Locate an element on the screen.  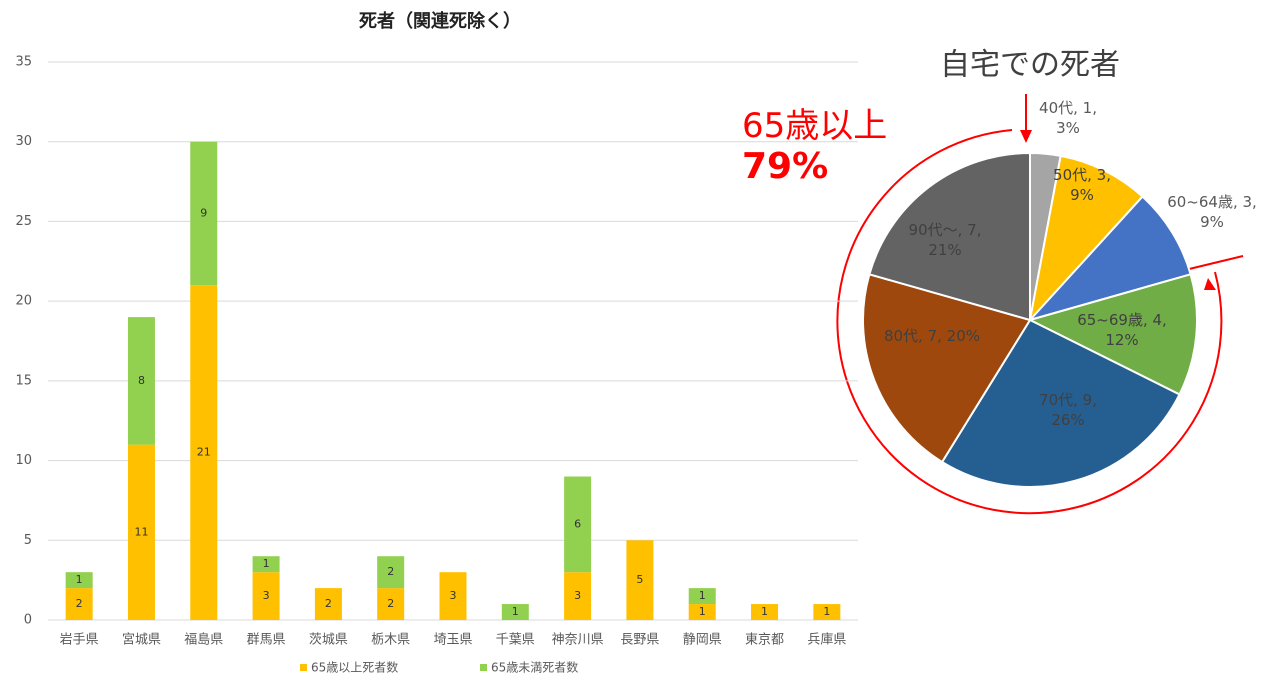
pie-label: 40代, 1, 3% is located at coordinates (1068, 117).